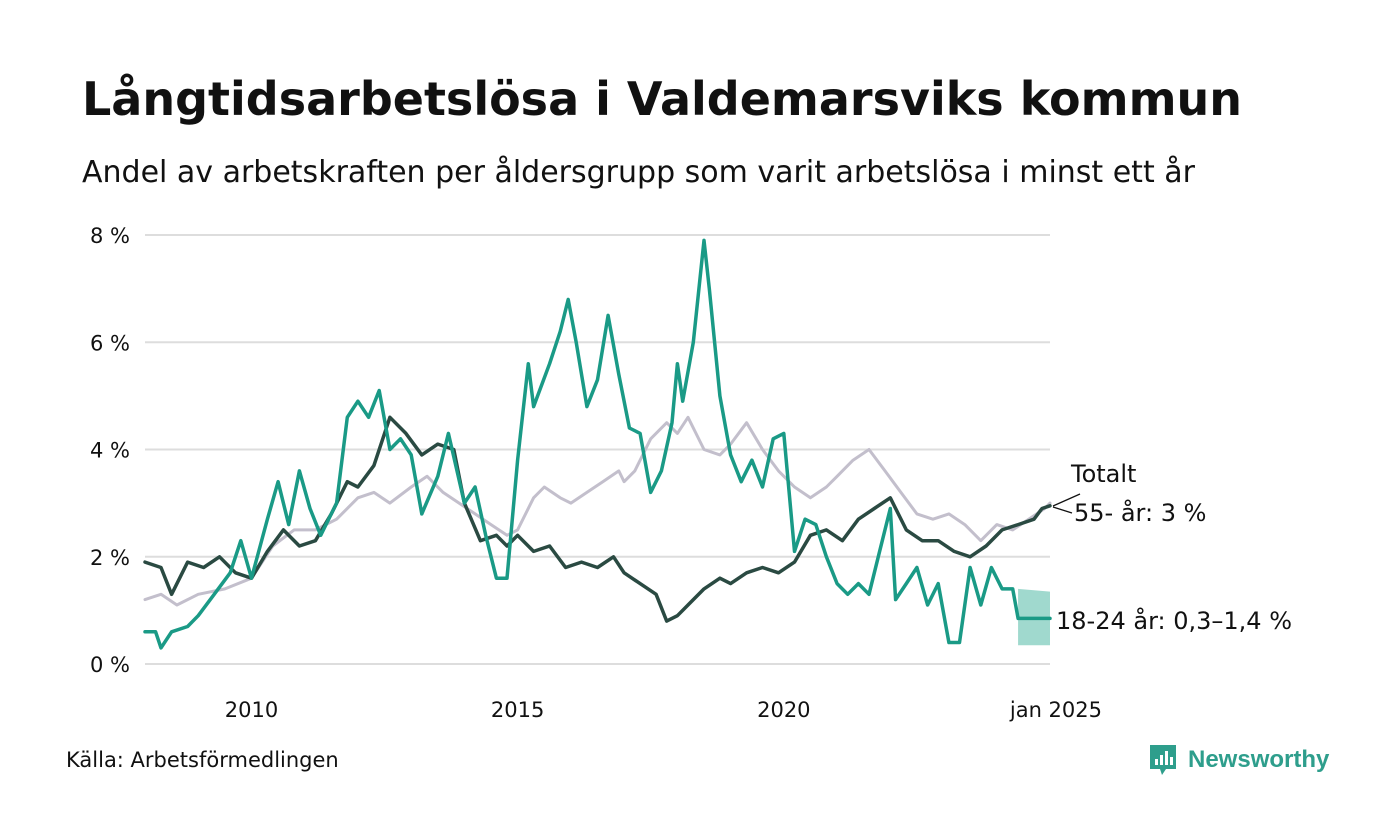  Describe the element at coordinates (1066, 500) in the screenshot. I see `connector-totalt` at that location.